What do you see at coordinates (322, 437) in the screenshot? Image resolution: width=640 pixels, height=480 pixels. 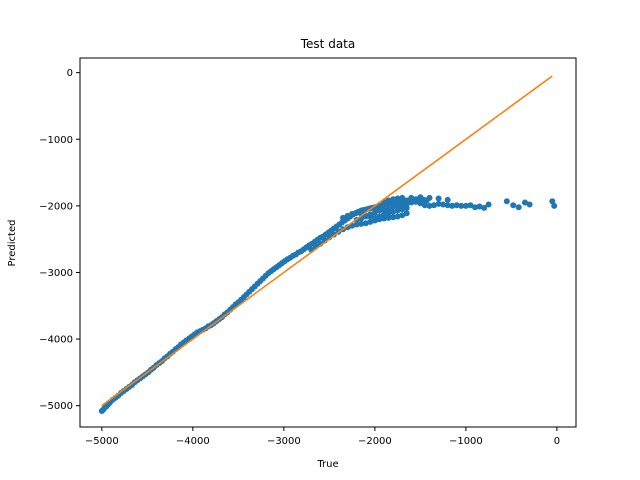 I see `x-axis: −5000 −4000 −3000 −2000 −1000 0` at bounding box center [322, 437].